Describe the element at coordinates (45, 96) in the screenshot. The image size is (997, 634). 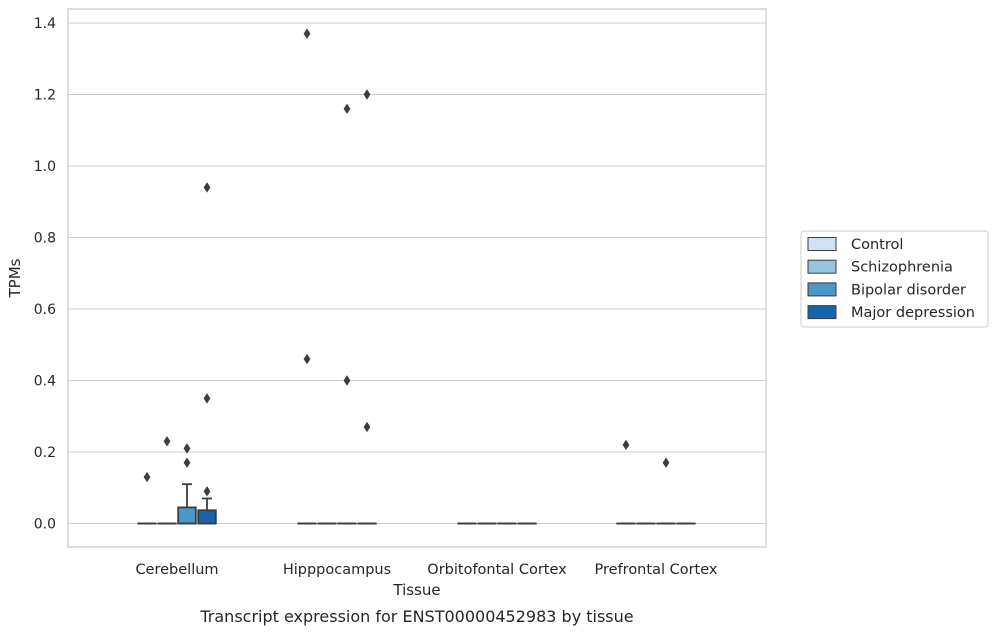
I see `y-tick-label: 1.2` at that location.